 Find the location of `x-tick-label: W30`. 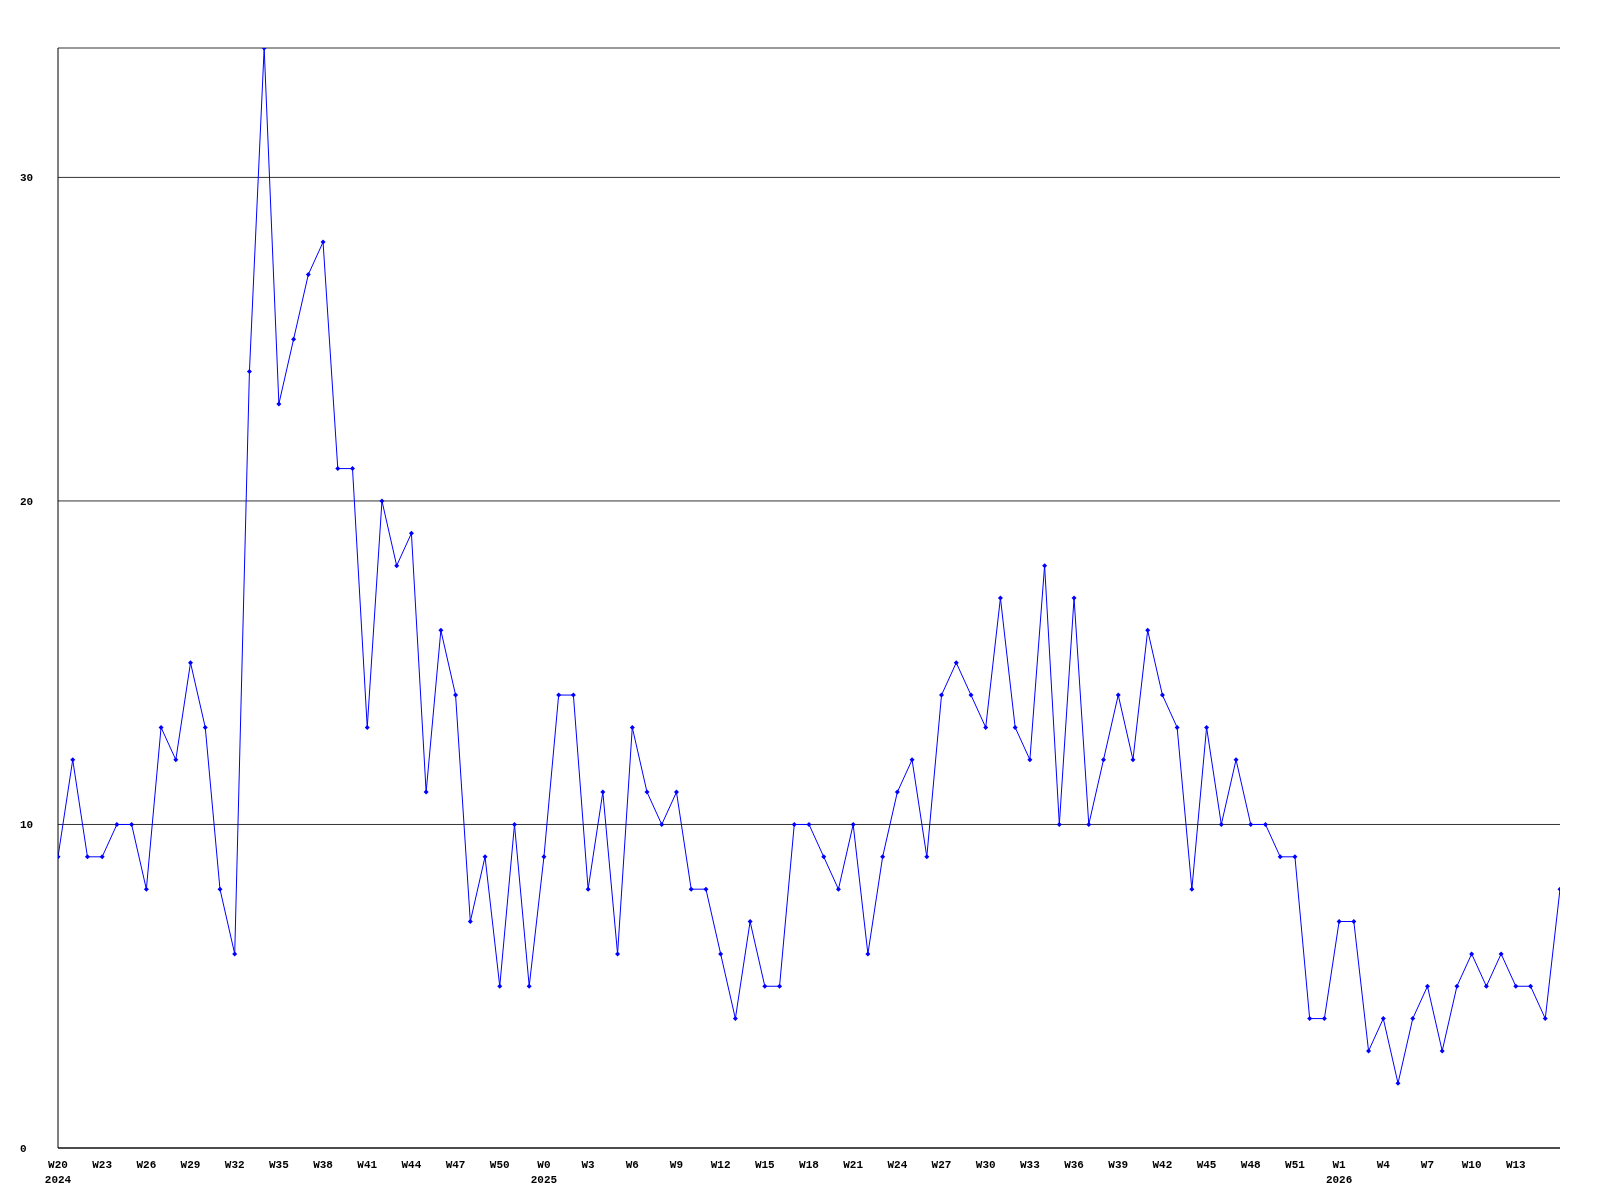

x-tick-label: W30 is located at coordinates (985, 1165).